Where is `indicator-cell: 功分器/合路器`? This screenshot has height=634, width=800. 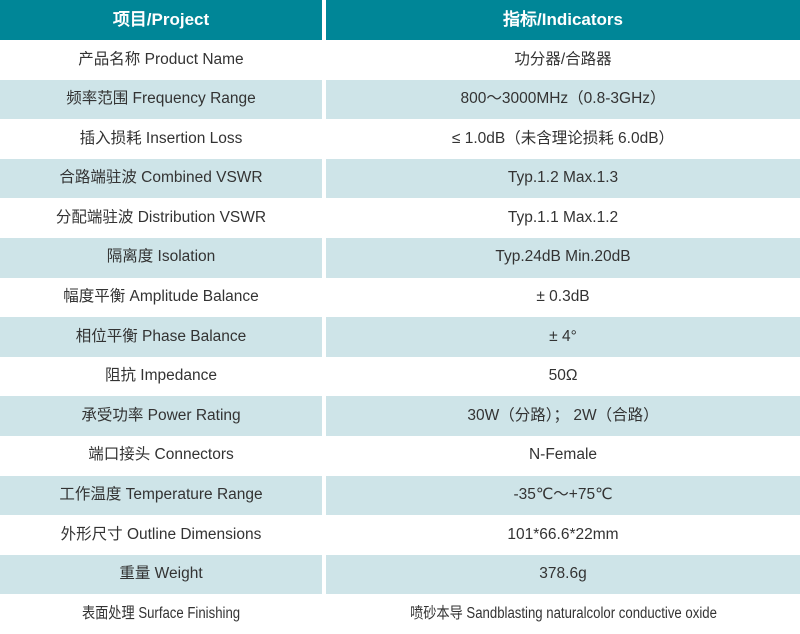 indicator-cell: 功分器/合路器 is located at coordinates (563, 60).